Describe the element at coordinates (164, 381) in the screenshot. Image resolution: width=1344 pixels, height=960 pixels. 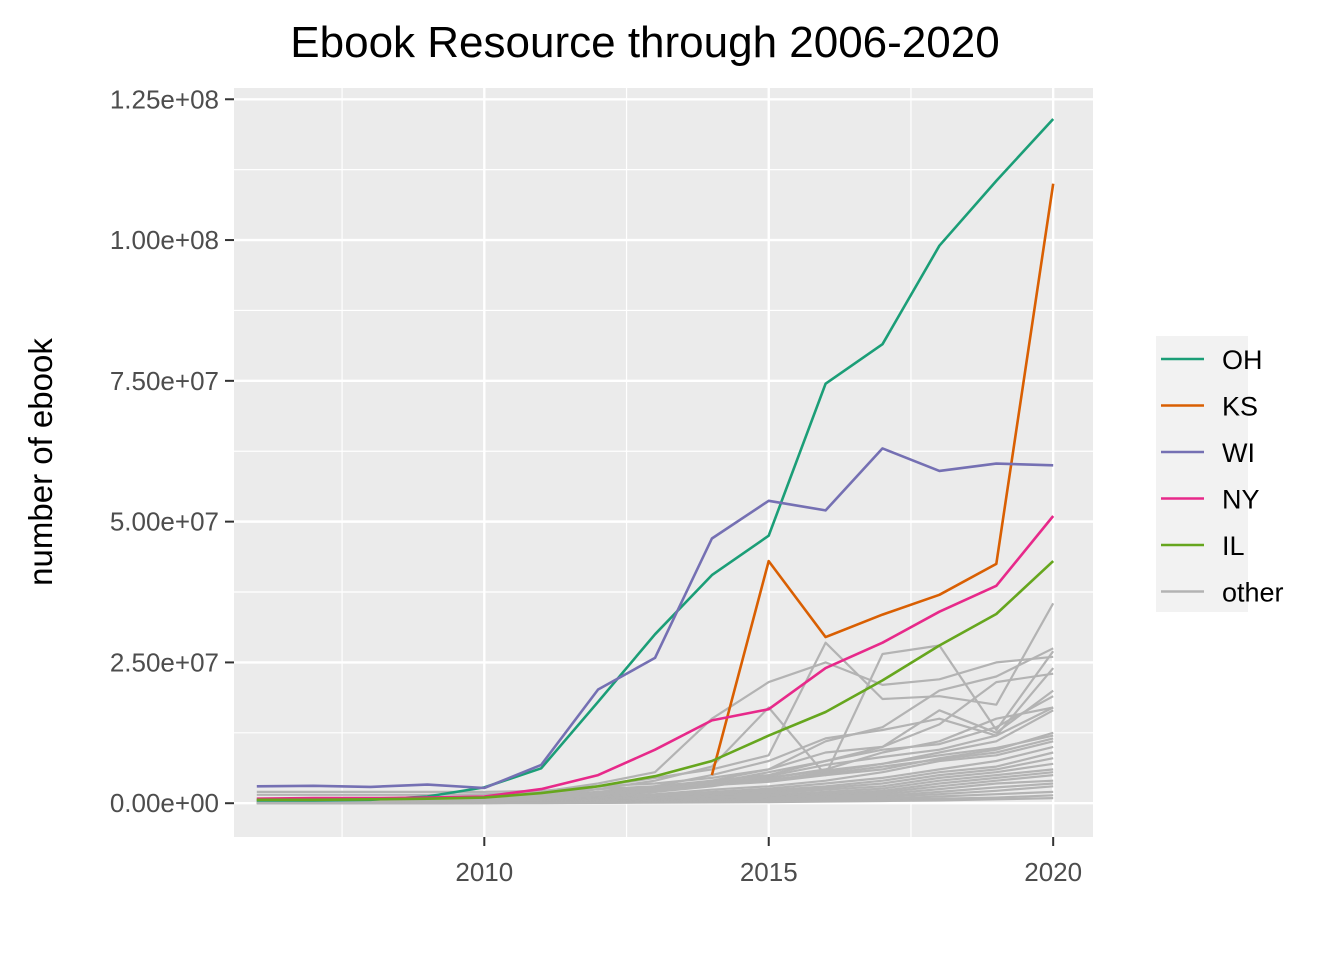
I see `y-tick-label: 7.50e+07` at that location.